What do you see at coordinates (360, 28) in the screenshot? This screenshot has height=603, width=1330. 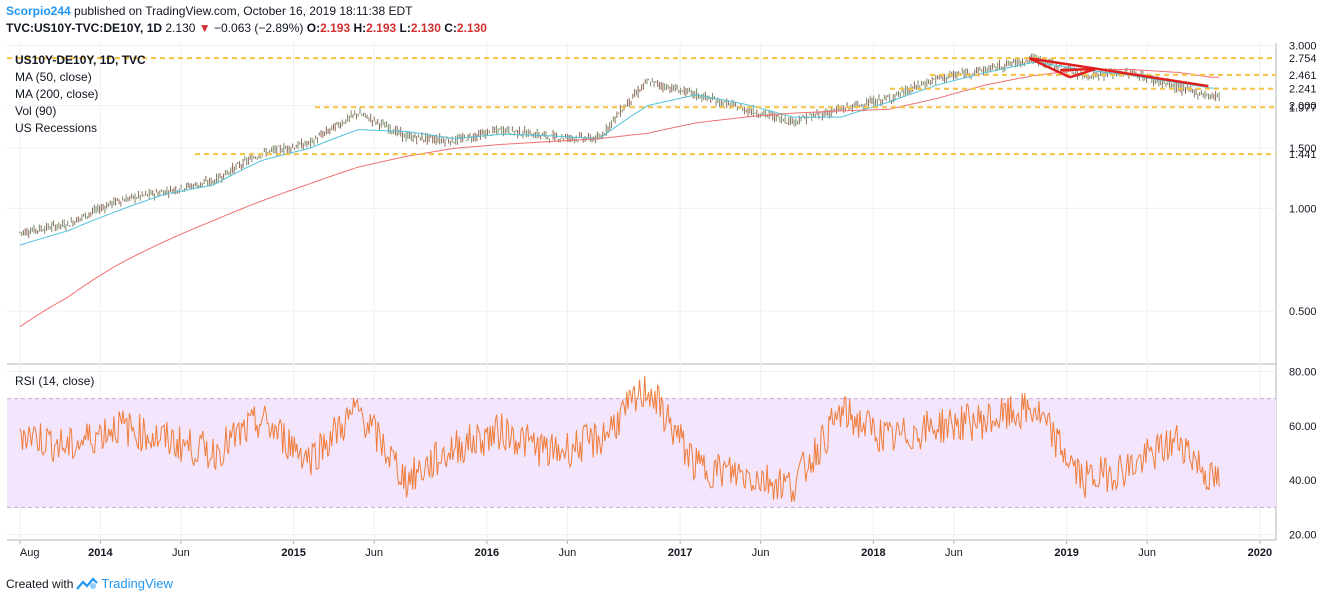 I see `high-label: H:` at bounding box center [360, 28].